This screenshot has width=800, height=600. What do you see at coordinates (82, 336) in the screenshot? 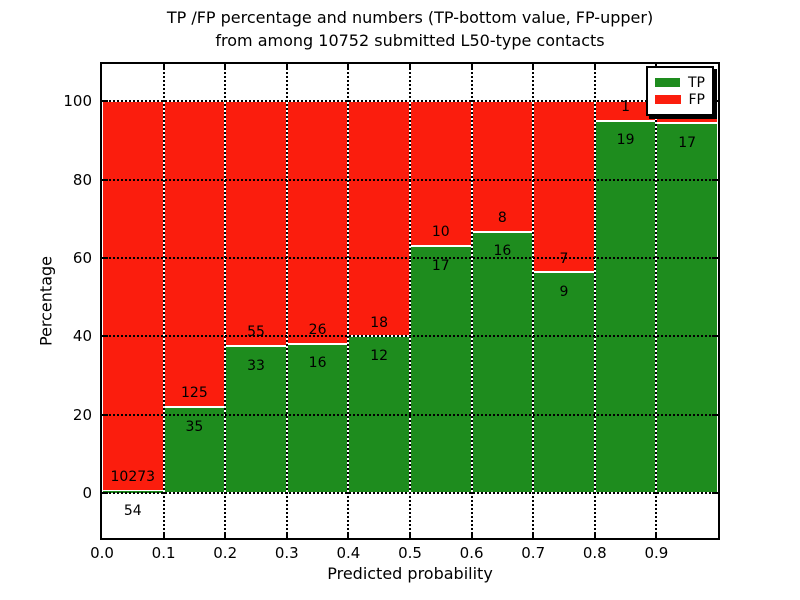
I see `y-tick-label: 40` at bounding box center [82, 336].